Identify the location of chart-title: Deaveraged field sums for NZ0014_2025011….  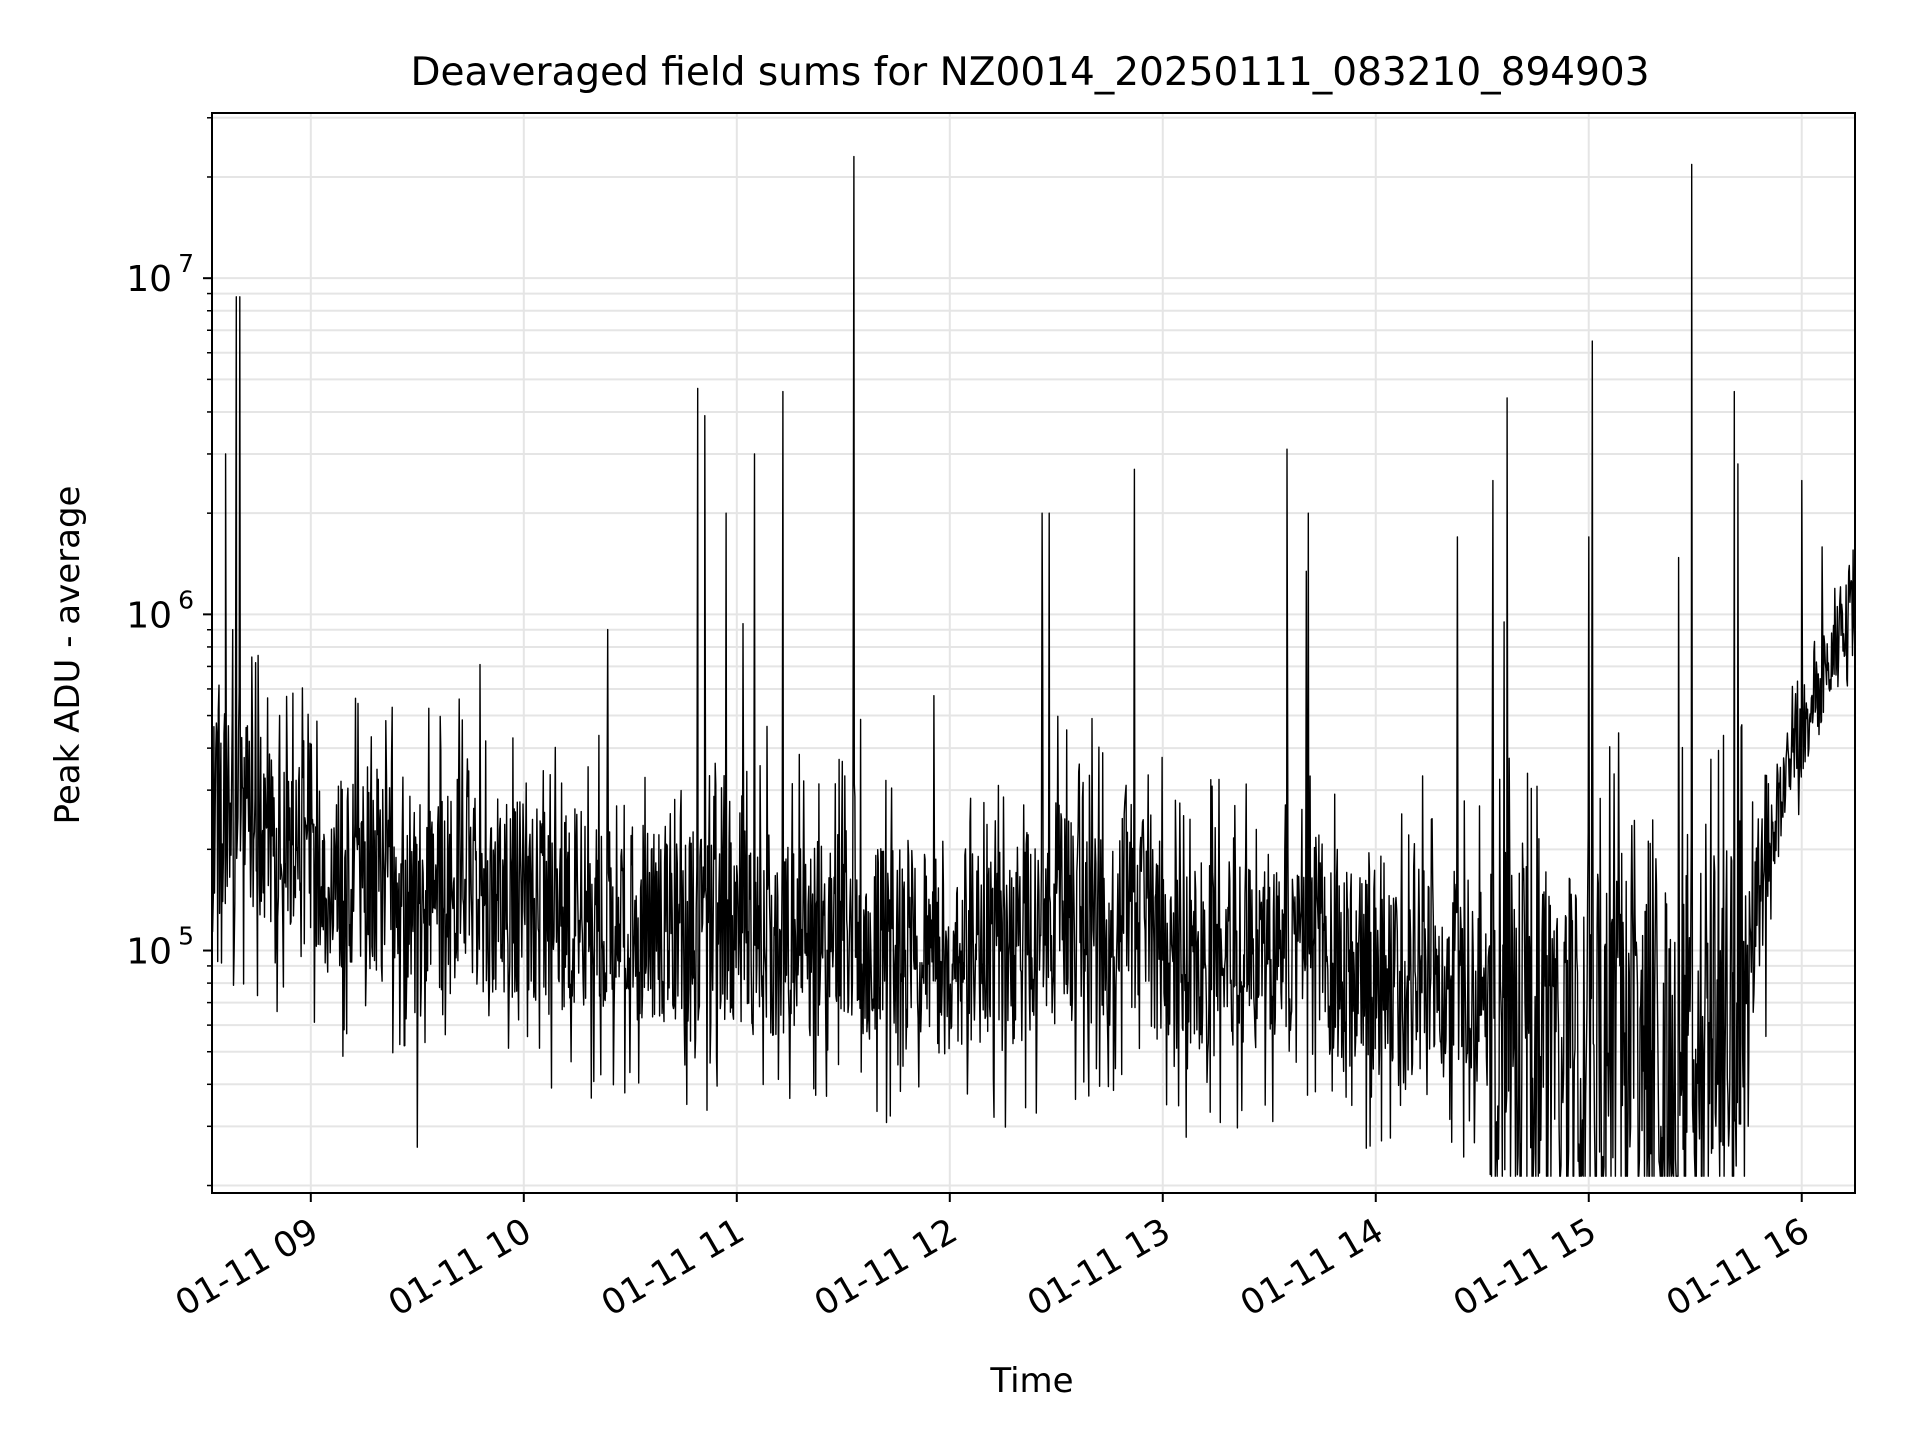
(1029, 72).